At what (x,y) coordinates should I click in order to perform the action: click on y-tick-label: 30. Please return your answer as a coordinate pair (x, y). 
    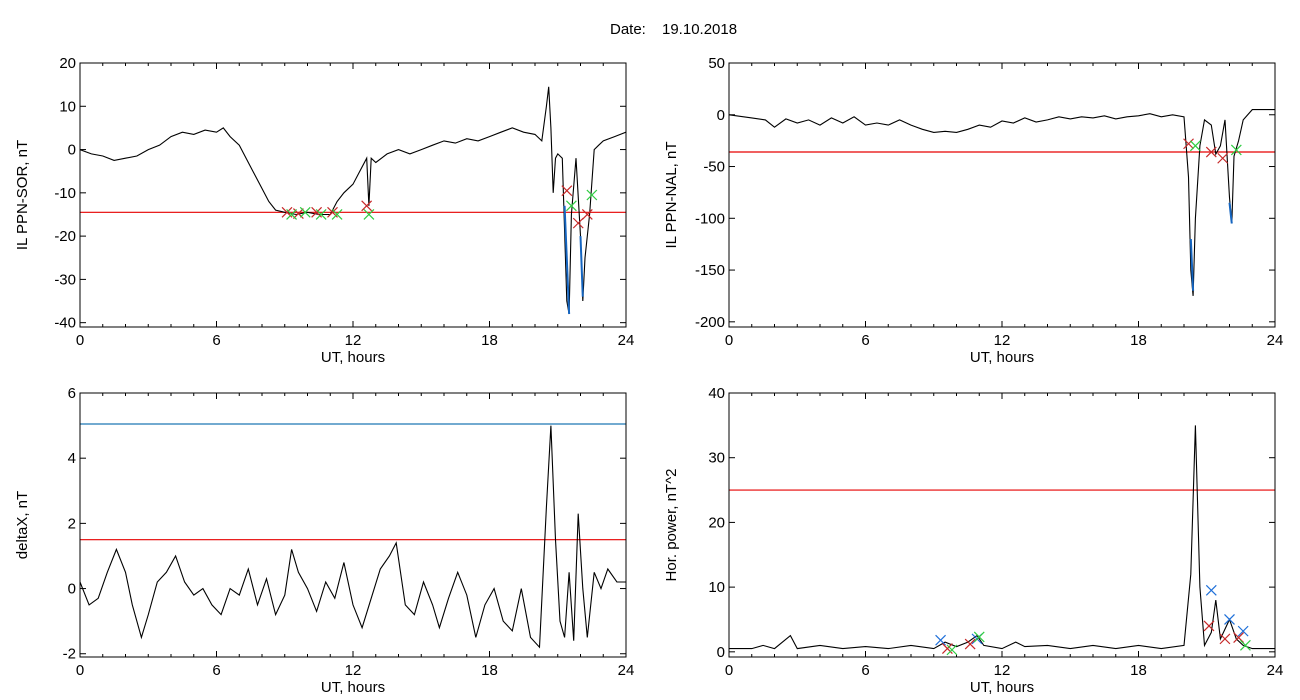
    Looking at the image, I should click on (716, 458).